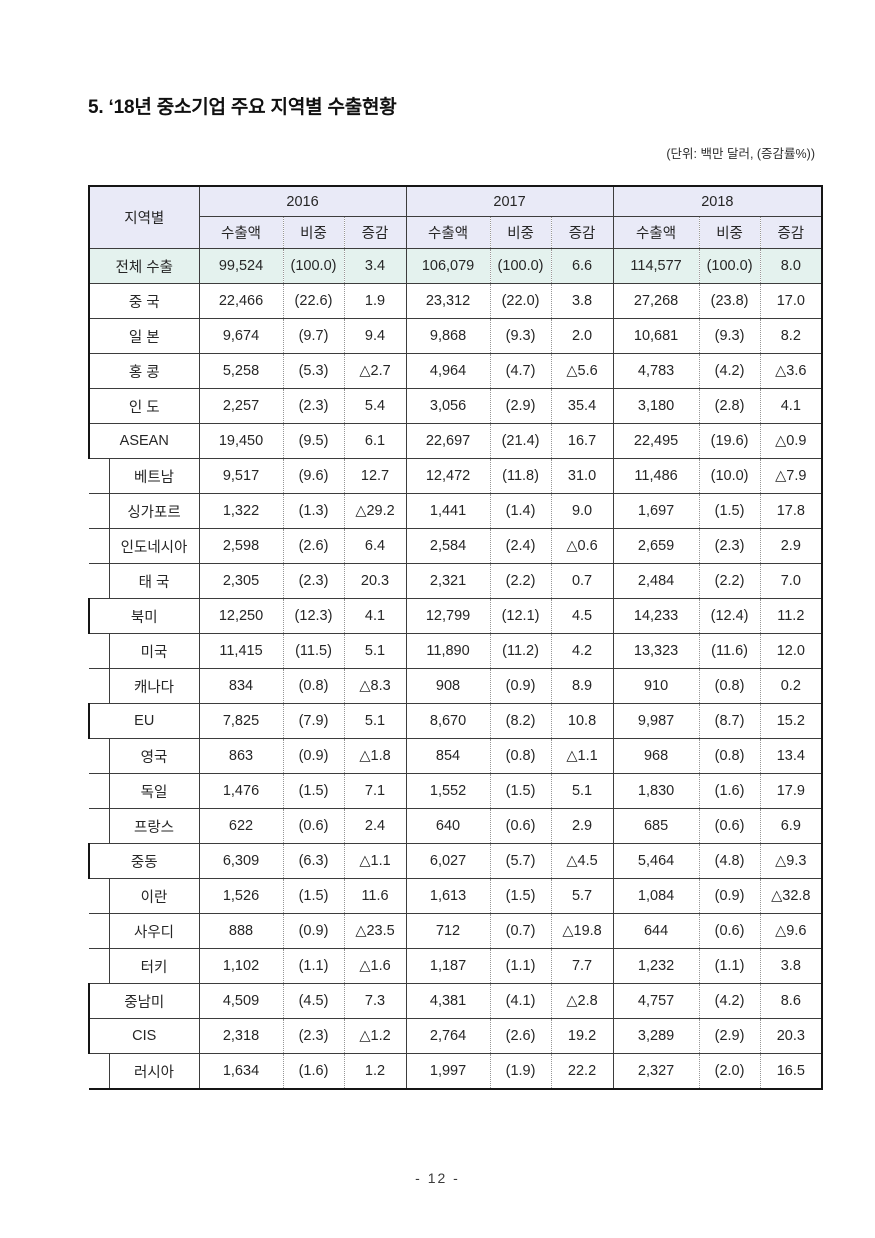 The width and height of the screenshot is (875, 1238). I want to click on region-cell: EU, so click(144, 721).